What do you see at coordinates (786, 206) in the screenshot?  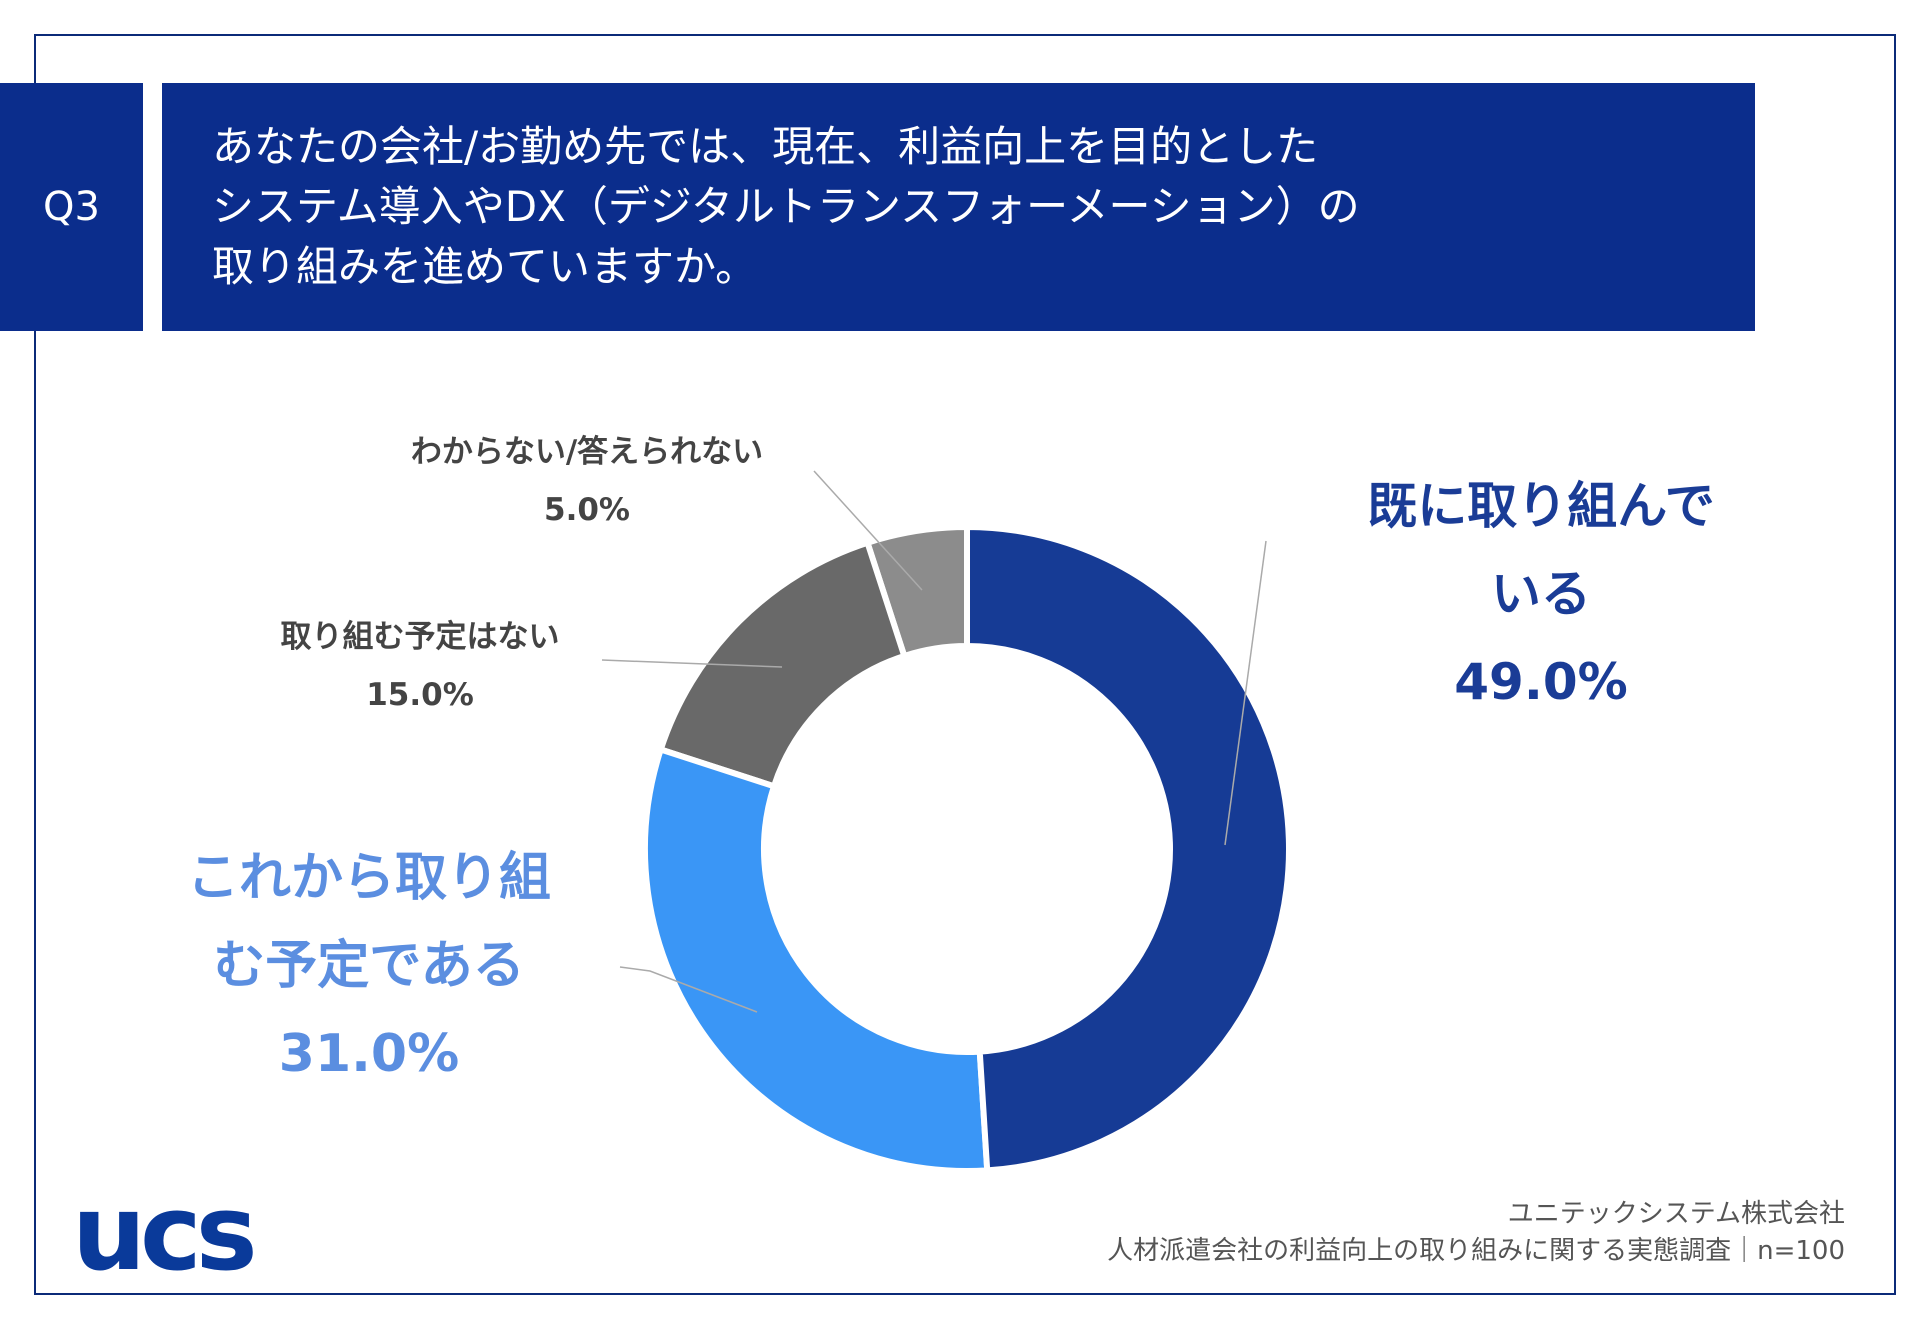 I see `question-line: システム導入やDX（デジタルトランスフォーメーション）の` at bounding box center [786, 206].